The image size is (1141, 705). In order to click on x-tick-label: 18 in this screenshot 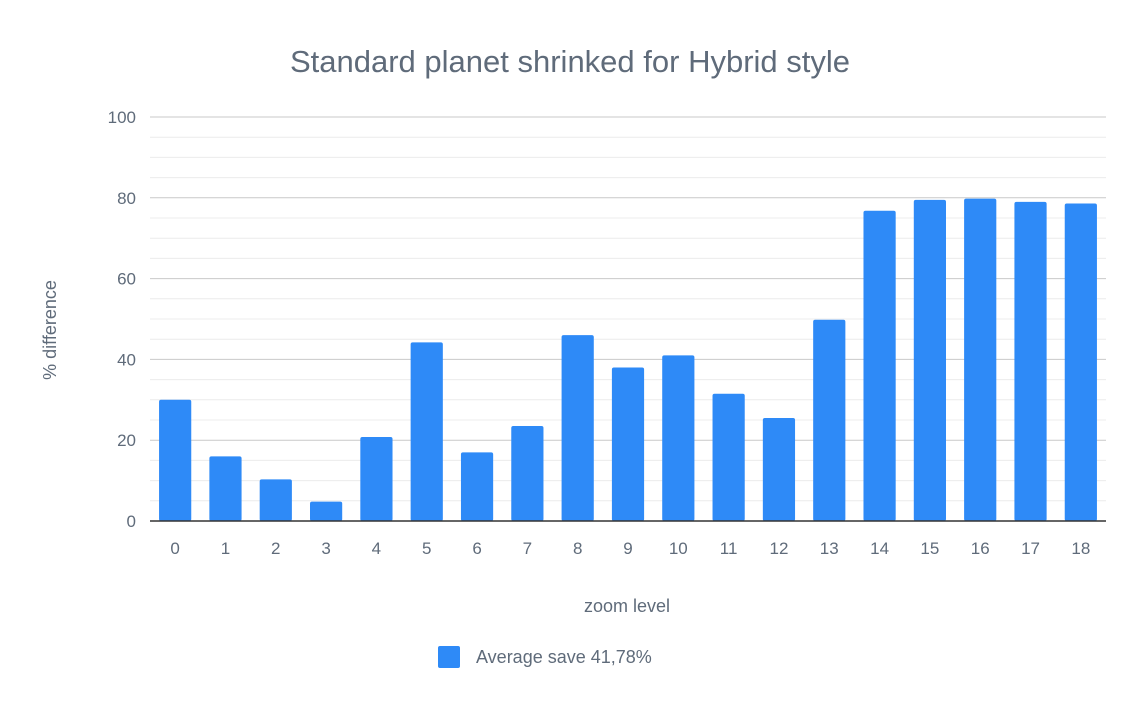, I will do `click(1080, 548)`.